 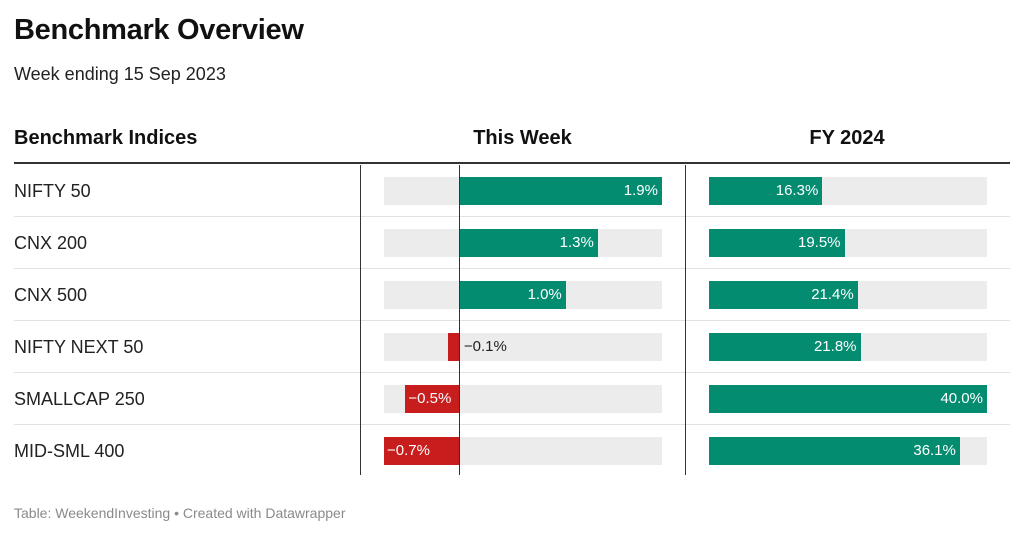 What do you see at coordinates (79, 347) in the screenshot?
I see `row-index-name: NIFTY NEXT 50` at bounding box center [79, 347].